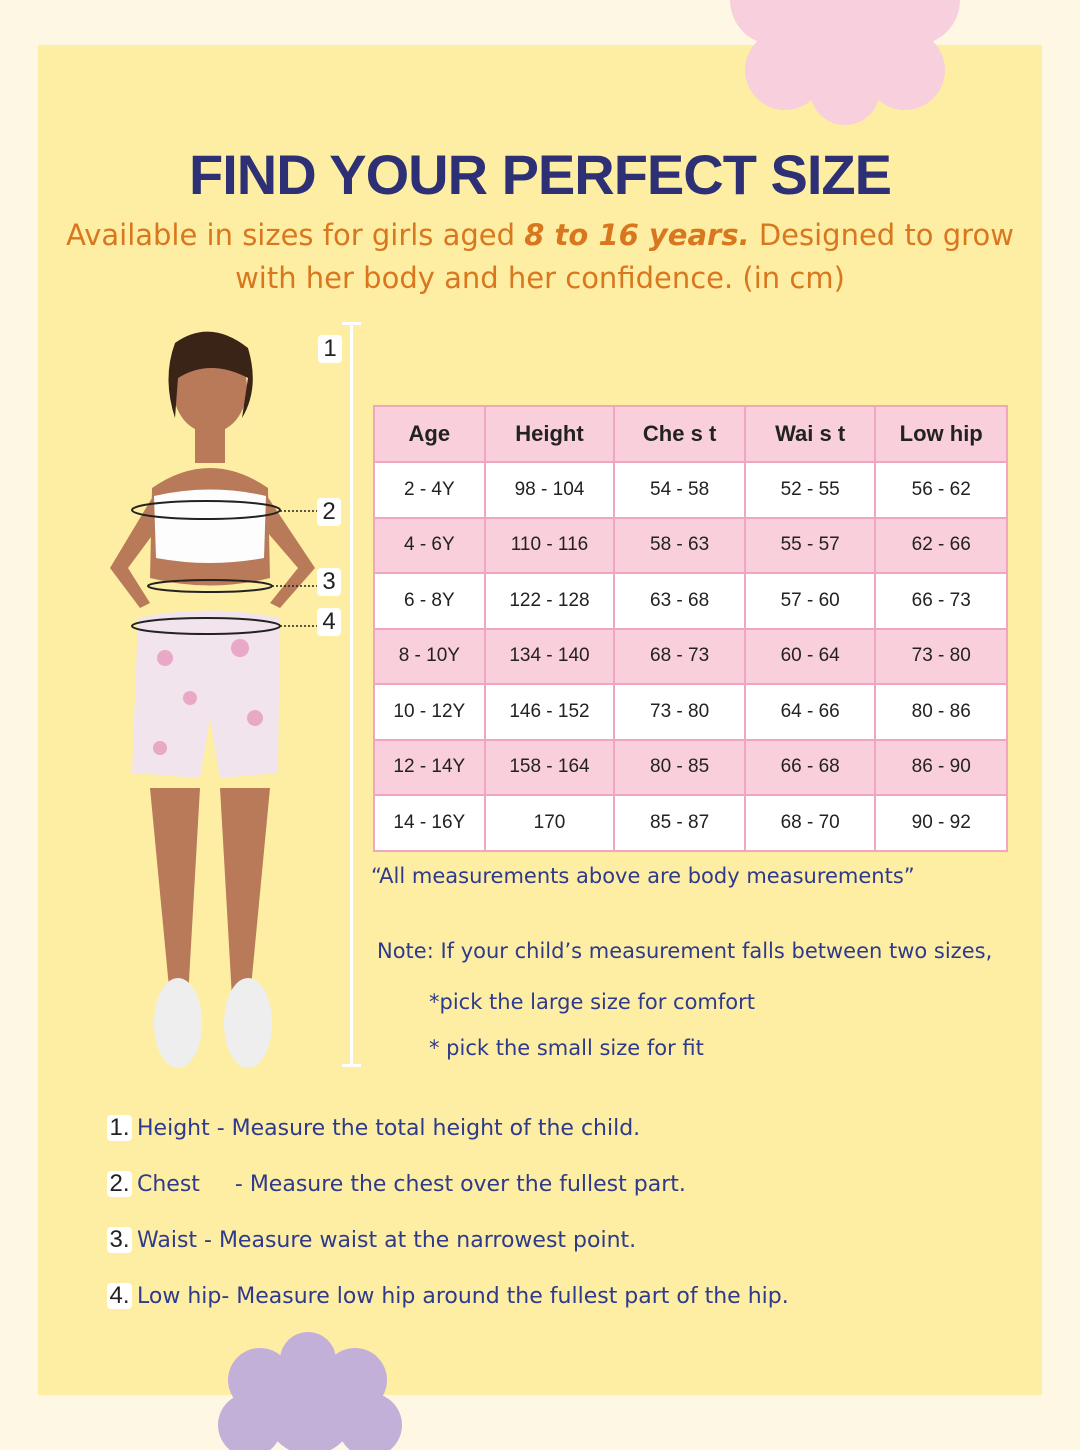  I want to click on cell-chest: 80 - 85, so click(679, 767).